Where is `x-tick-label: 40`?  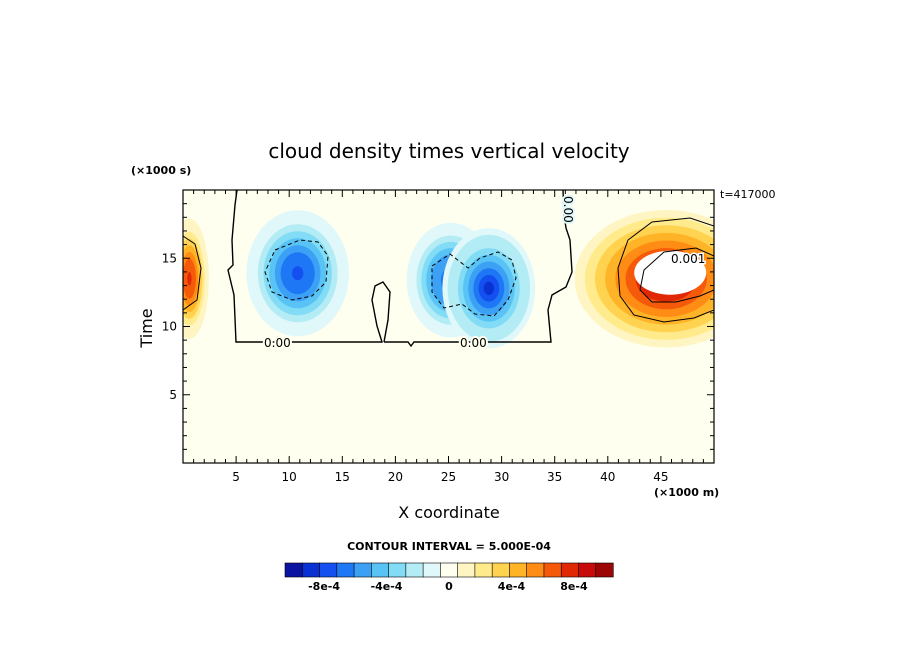 x-tick-label: 40 is located at coordinates (607, 477).